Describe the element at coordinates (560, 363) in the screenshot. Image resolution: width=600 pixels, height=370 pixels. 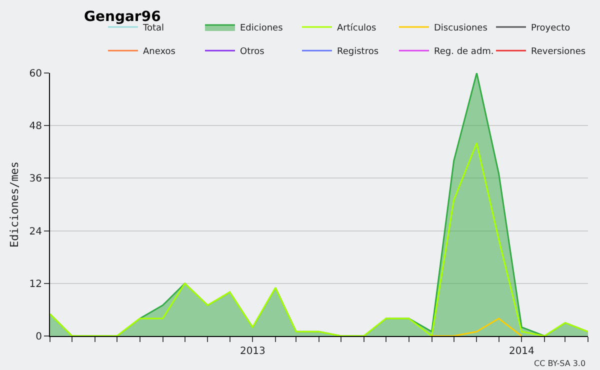
I see `text: CC BY-SA 3.0` at that location.